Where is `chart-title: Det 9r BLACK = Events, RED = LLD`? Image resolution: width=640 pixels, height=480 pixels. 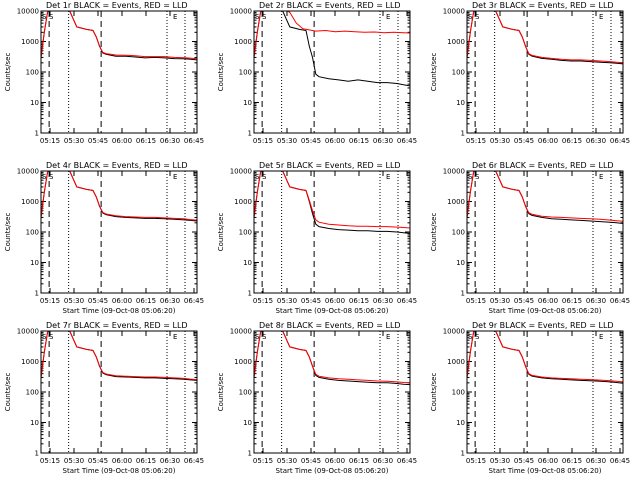
chart-title: Det 9r BLACK = Events, RED = LLD is located at coordinates (543, 325).